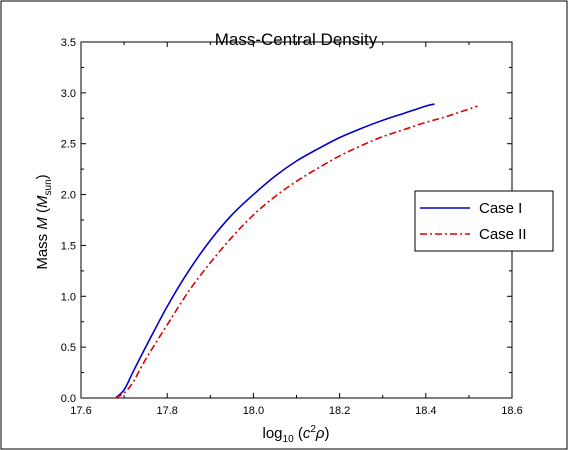 The height and width of the screenshot is (450, 568). I want to click on legend: Case I Case II, so click(484, 221).